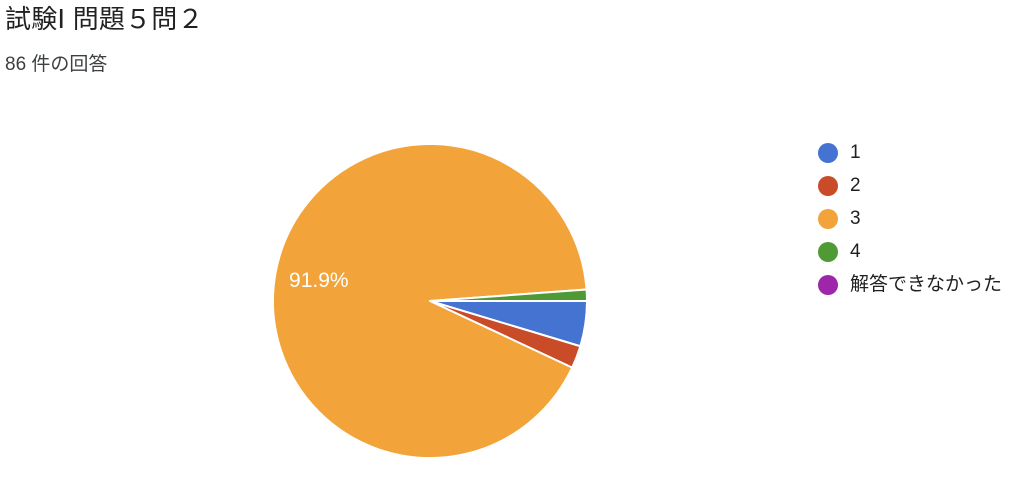 The height and width of the screenshot is (478, 1024). What do you see at coordinates (855, 218) in the screenshot?
I see `legend-label: 3` at bounding box center [855, 218].